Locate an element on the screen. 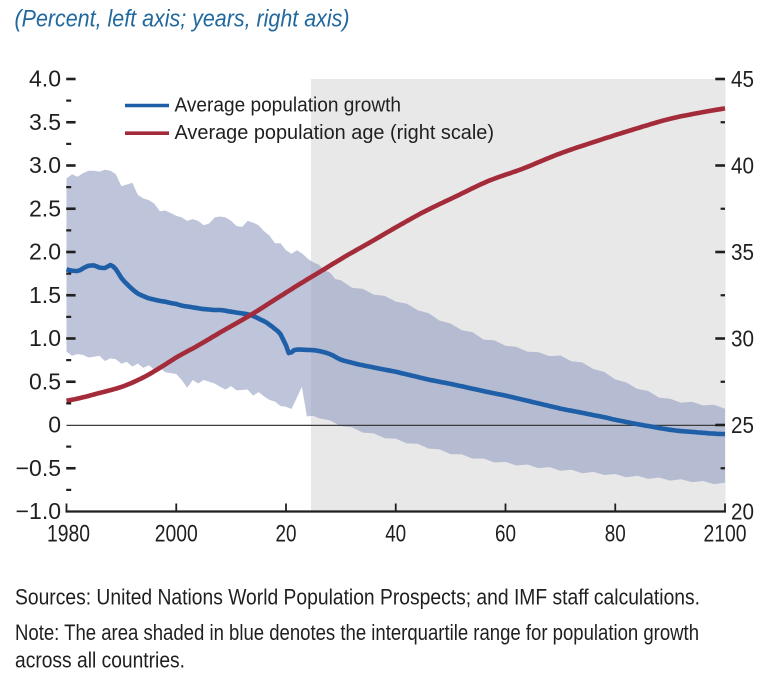  svg-text: 3.5 is located at coordinates (45, 122).